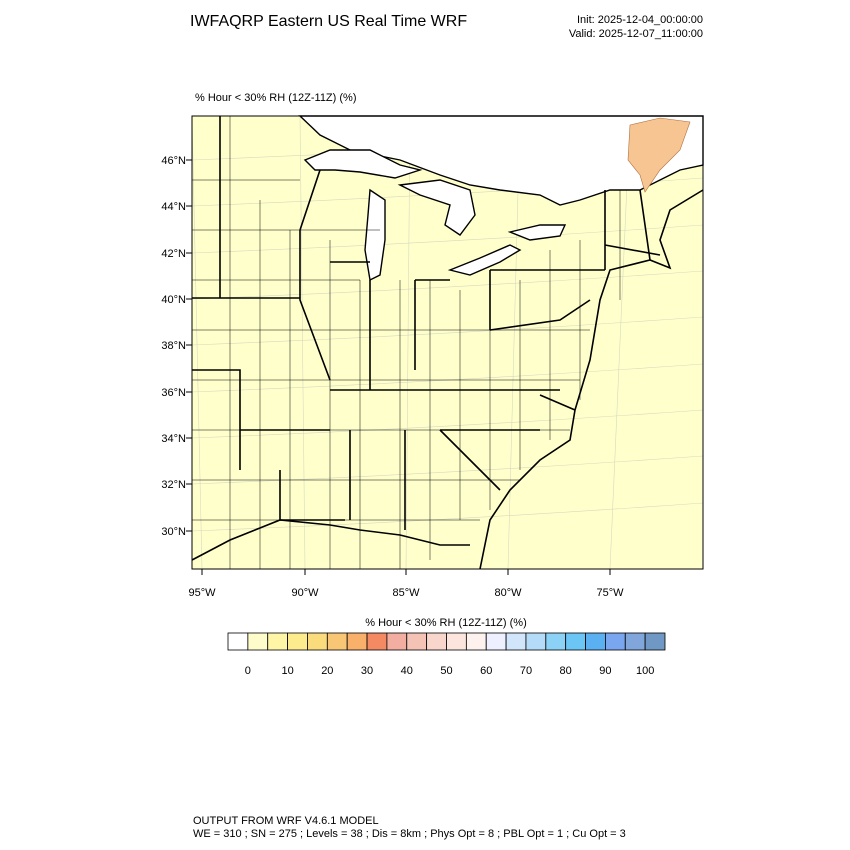 This screenshot has width=850, height=850. I want to click on lat-label: 40°N, so click(173, 300).